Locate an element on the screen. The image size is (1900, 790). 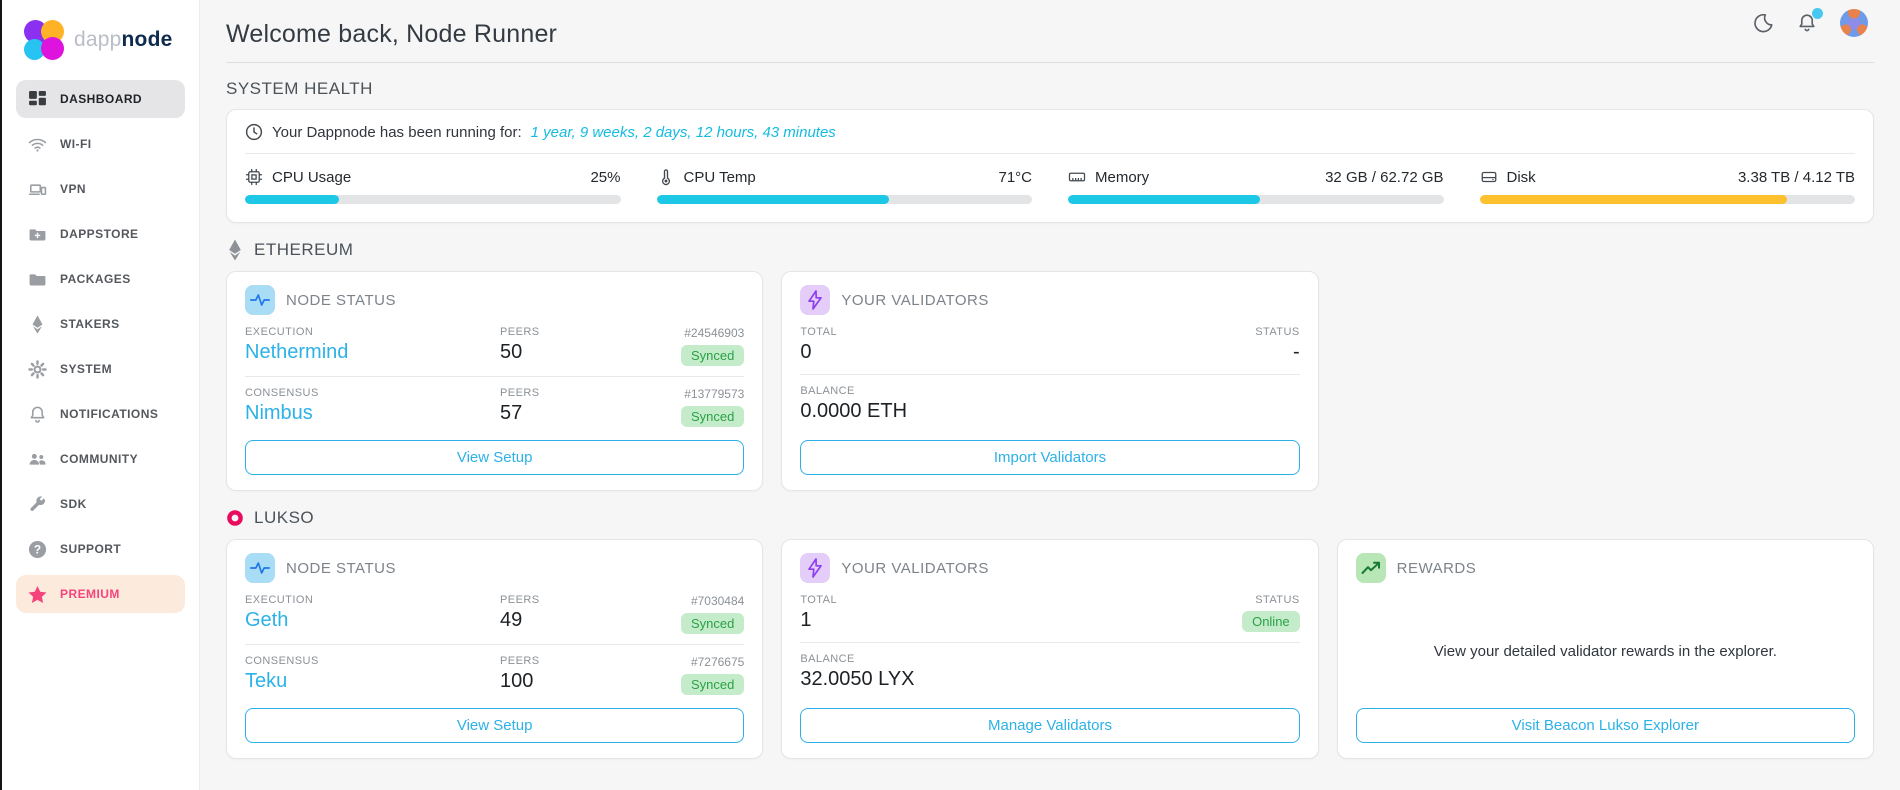
sidebar-item-support: ? SUPPORT is located at coordinates (100, 549).